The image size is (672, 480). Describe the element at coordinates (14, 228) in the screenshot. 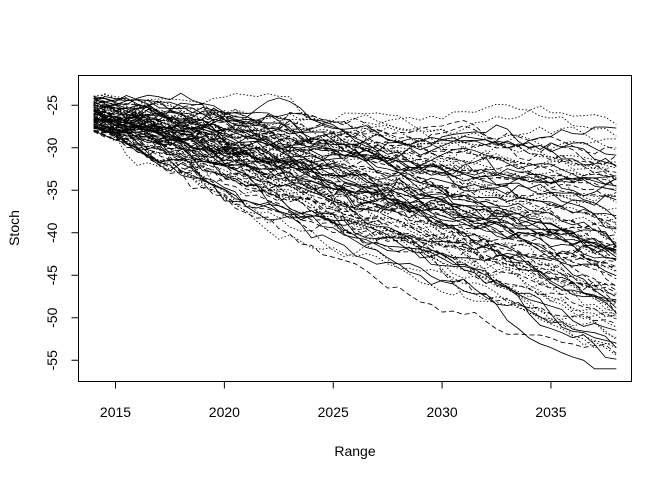

I see `y-axis-title: Stoch` at that location.